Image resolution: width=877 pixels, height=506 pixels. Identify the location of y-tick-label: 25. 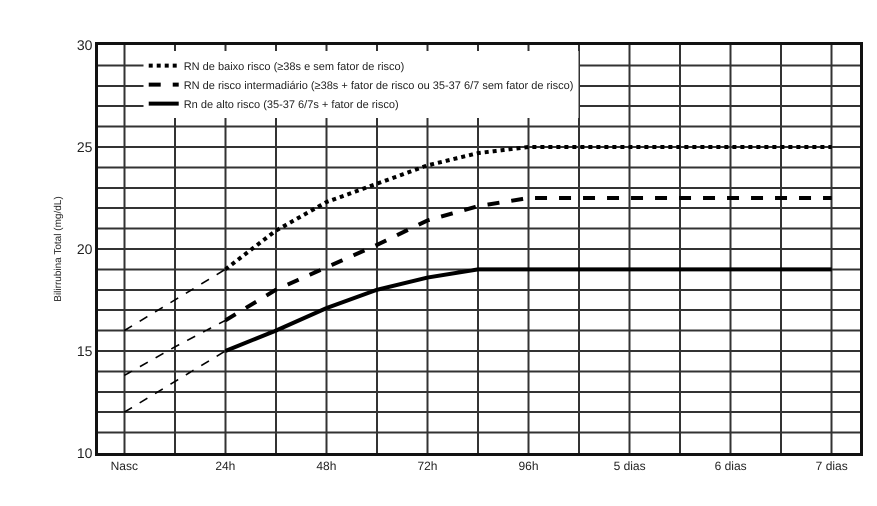
(84, 146).